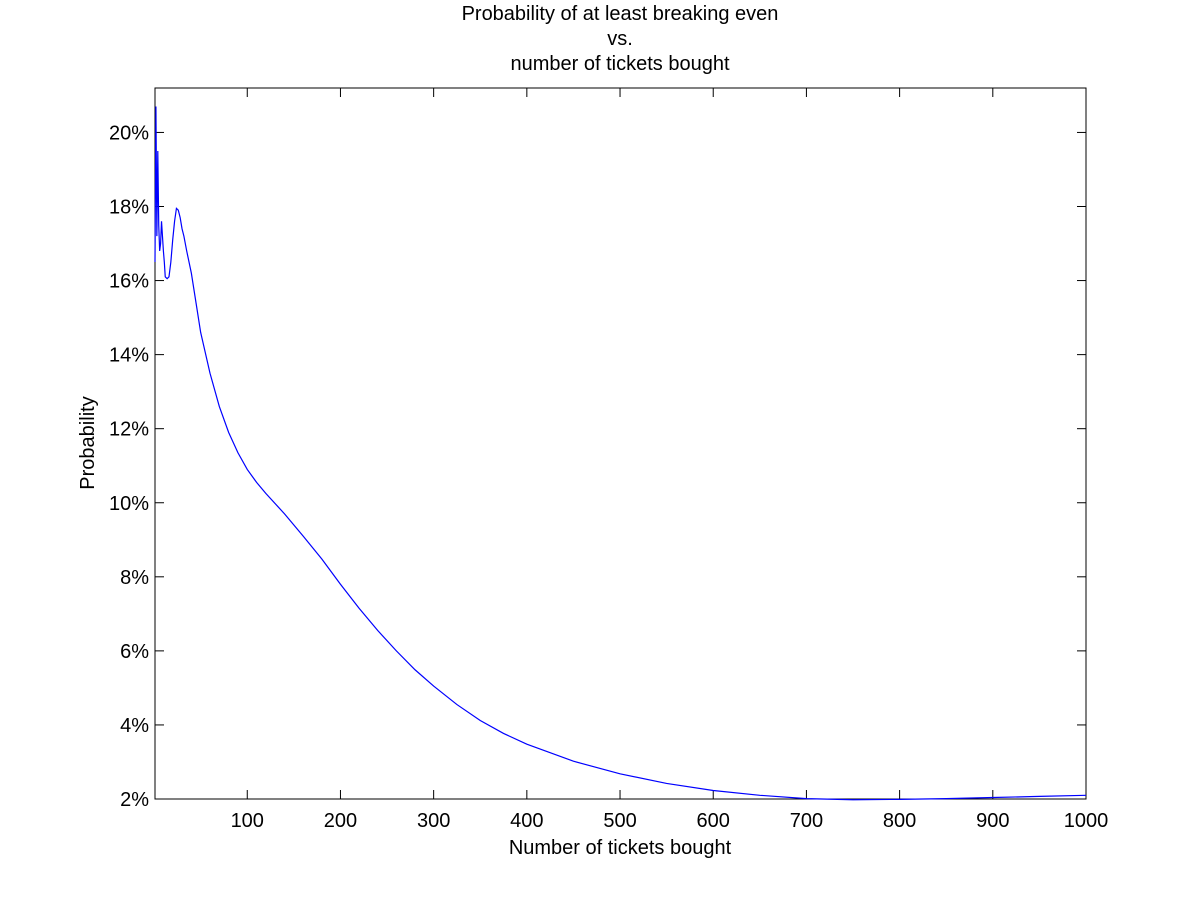 Image resolution: width=1200 pixels, height=900 pixels. What do you see at coordinates (526, 821) in the screenshot?
I see `x-tick-label: 400` at bounding box center [526, 821].